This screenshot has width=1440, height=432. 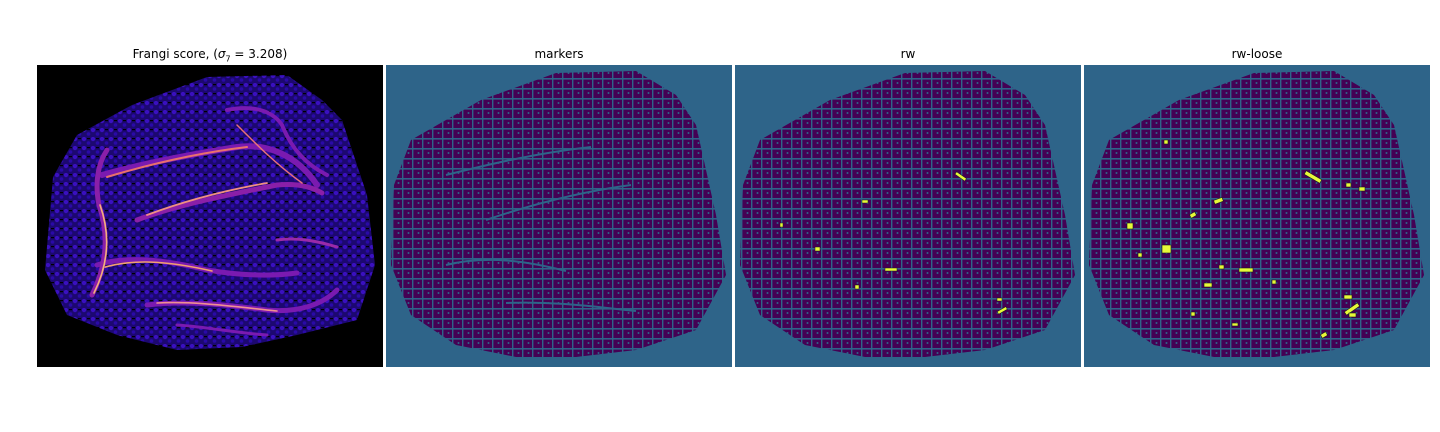 I want to click on rw-highlight-regions, so click(x=893, y=243).